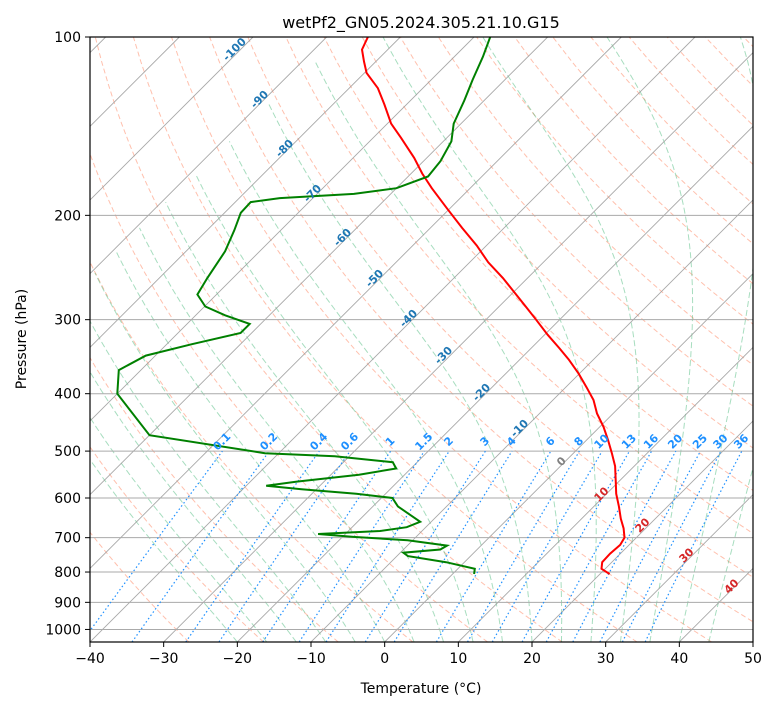 The width and height of the screenshot is (775, 708). What do you see at coordinates (679, 659) in the screenshot?
I see `x-tick-label: 40` at bounding box center [679, 659].